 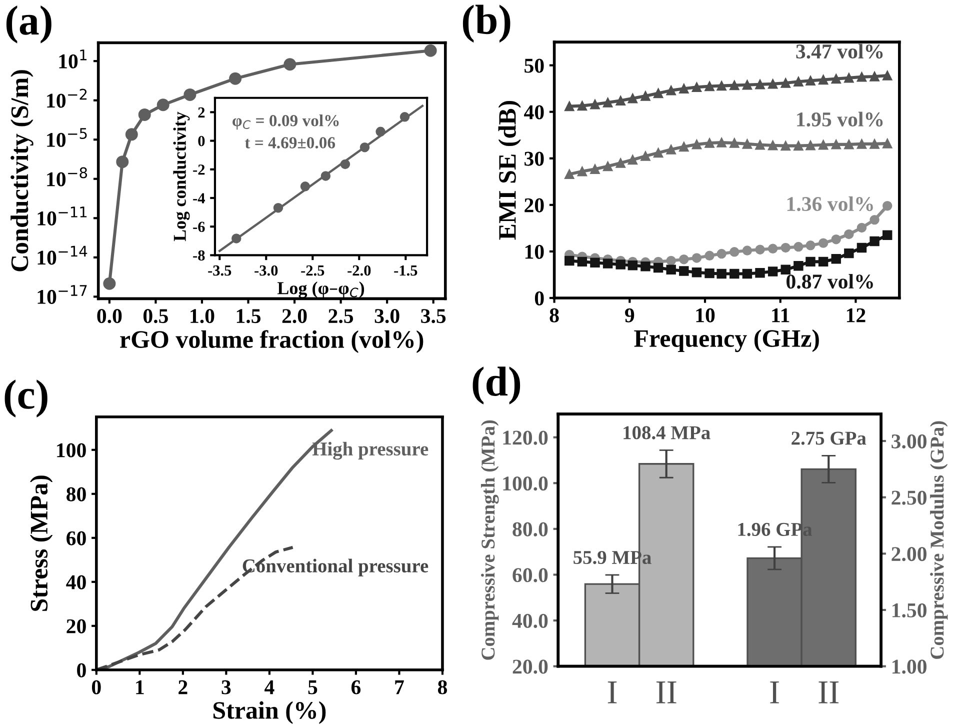 What do you see at coordinates (29, 25) in the screenshot?
I see `chart-title: (a)` at bounding box center [29, 25].